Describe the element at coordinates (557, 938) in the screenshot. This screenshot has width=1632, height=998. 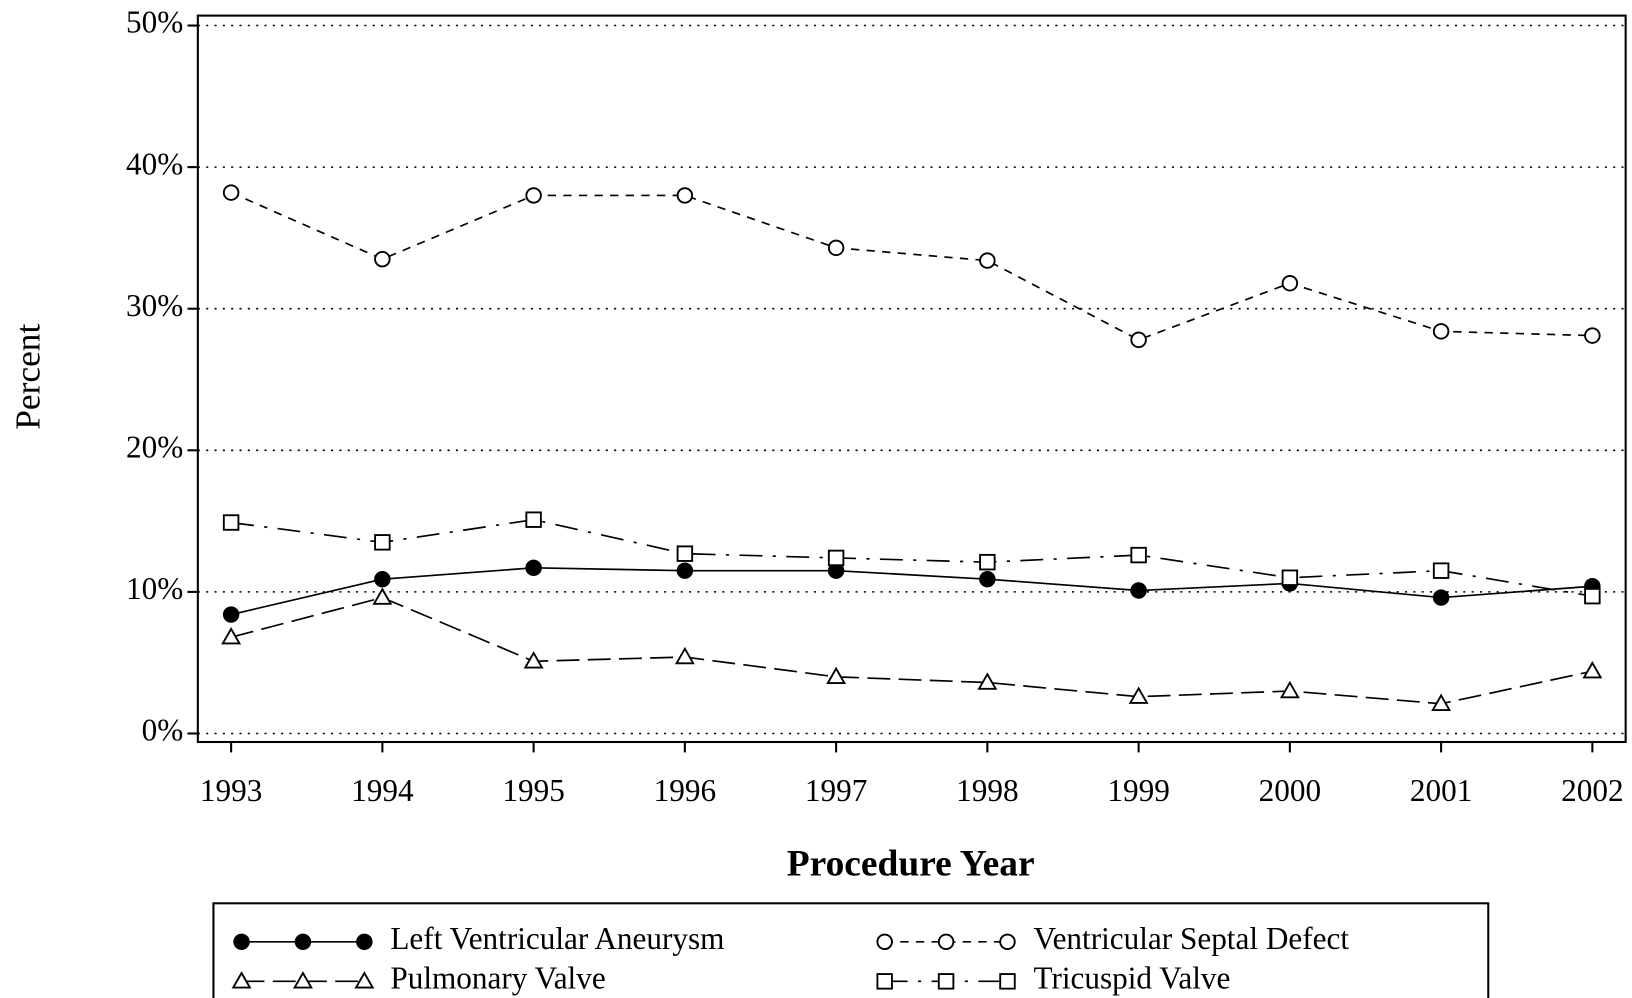
I see `legend-label: Left Ventricular Aneurysm` at that location.